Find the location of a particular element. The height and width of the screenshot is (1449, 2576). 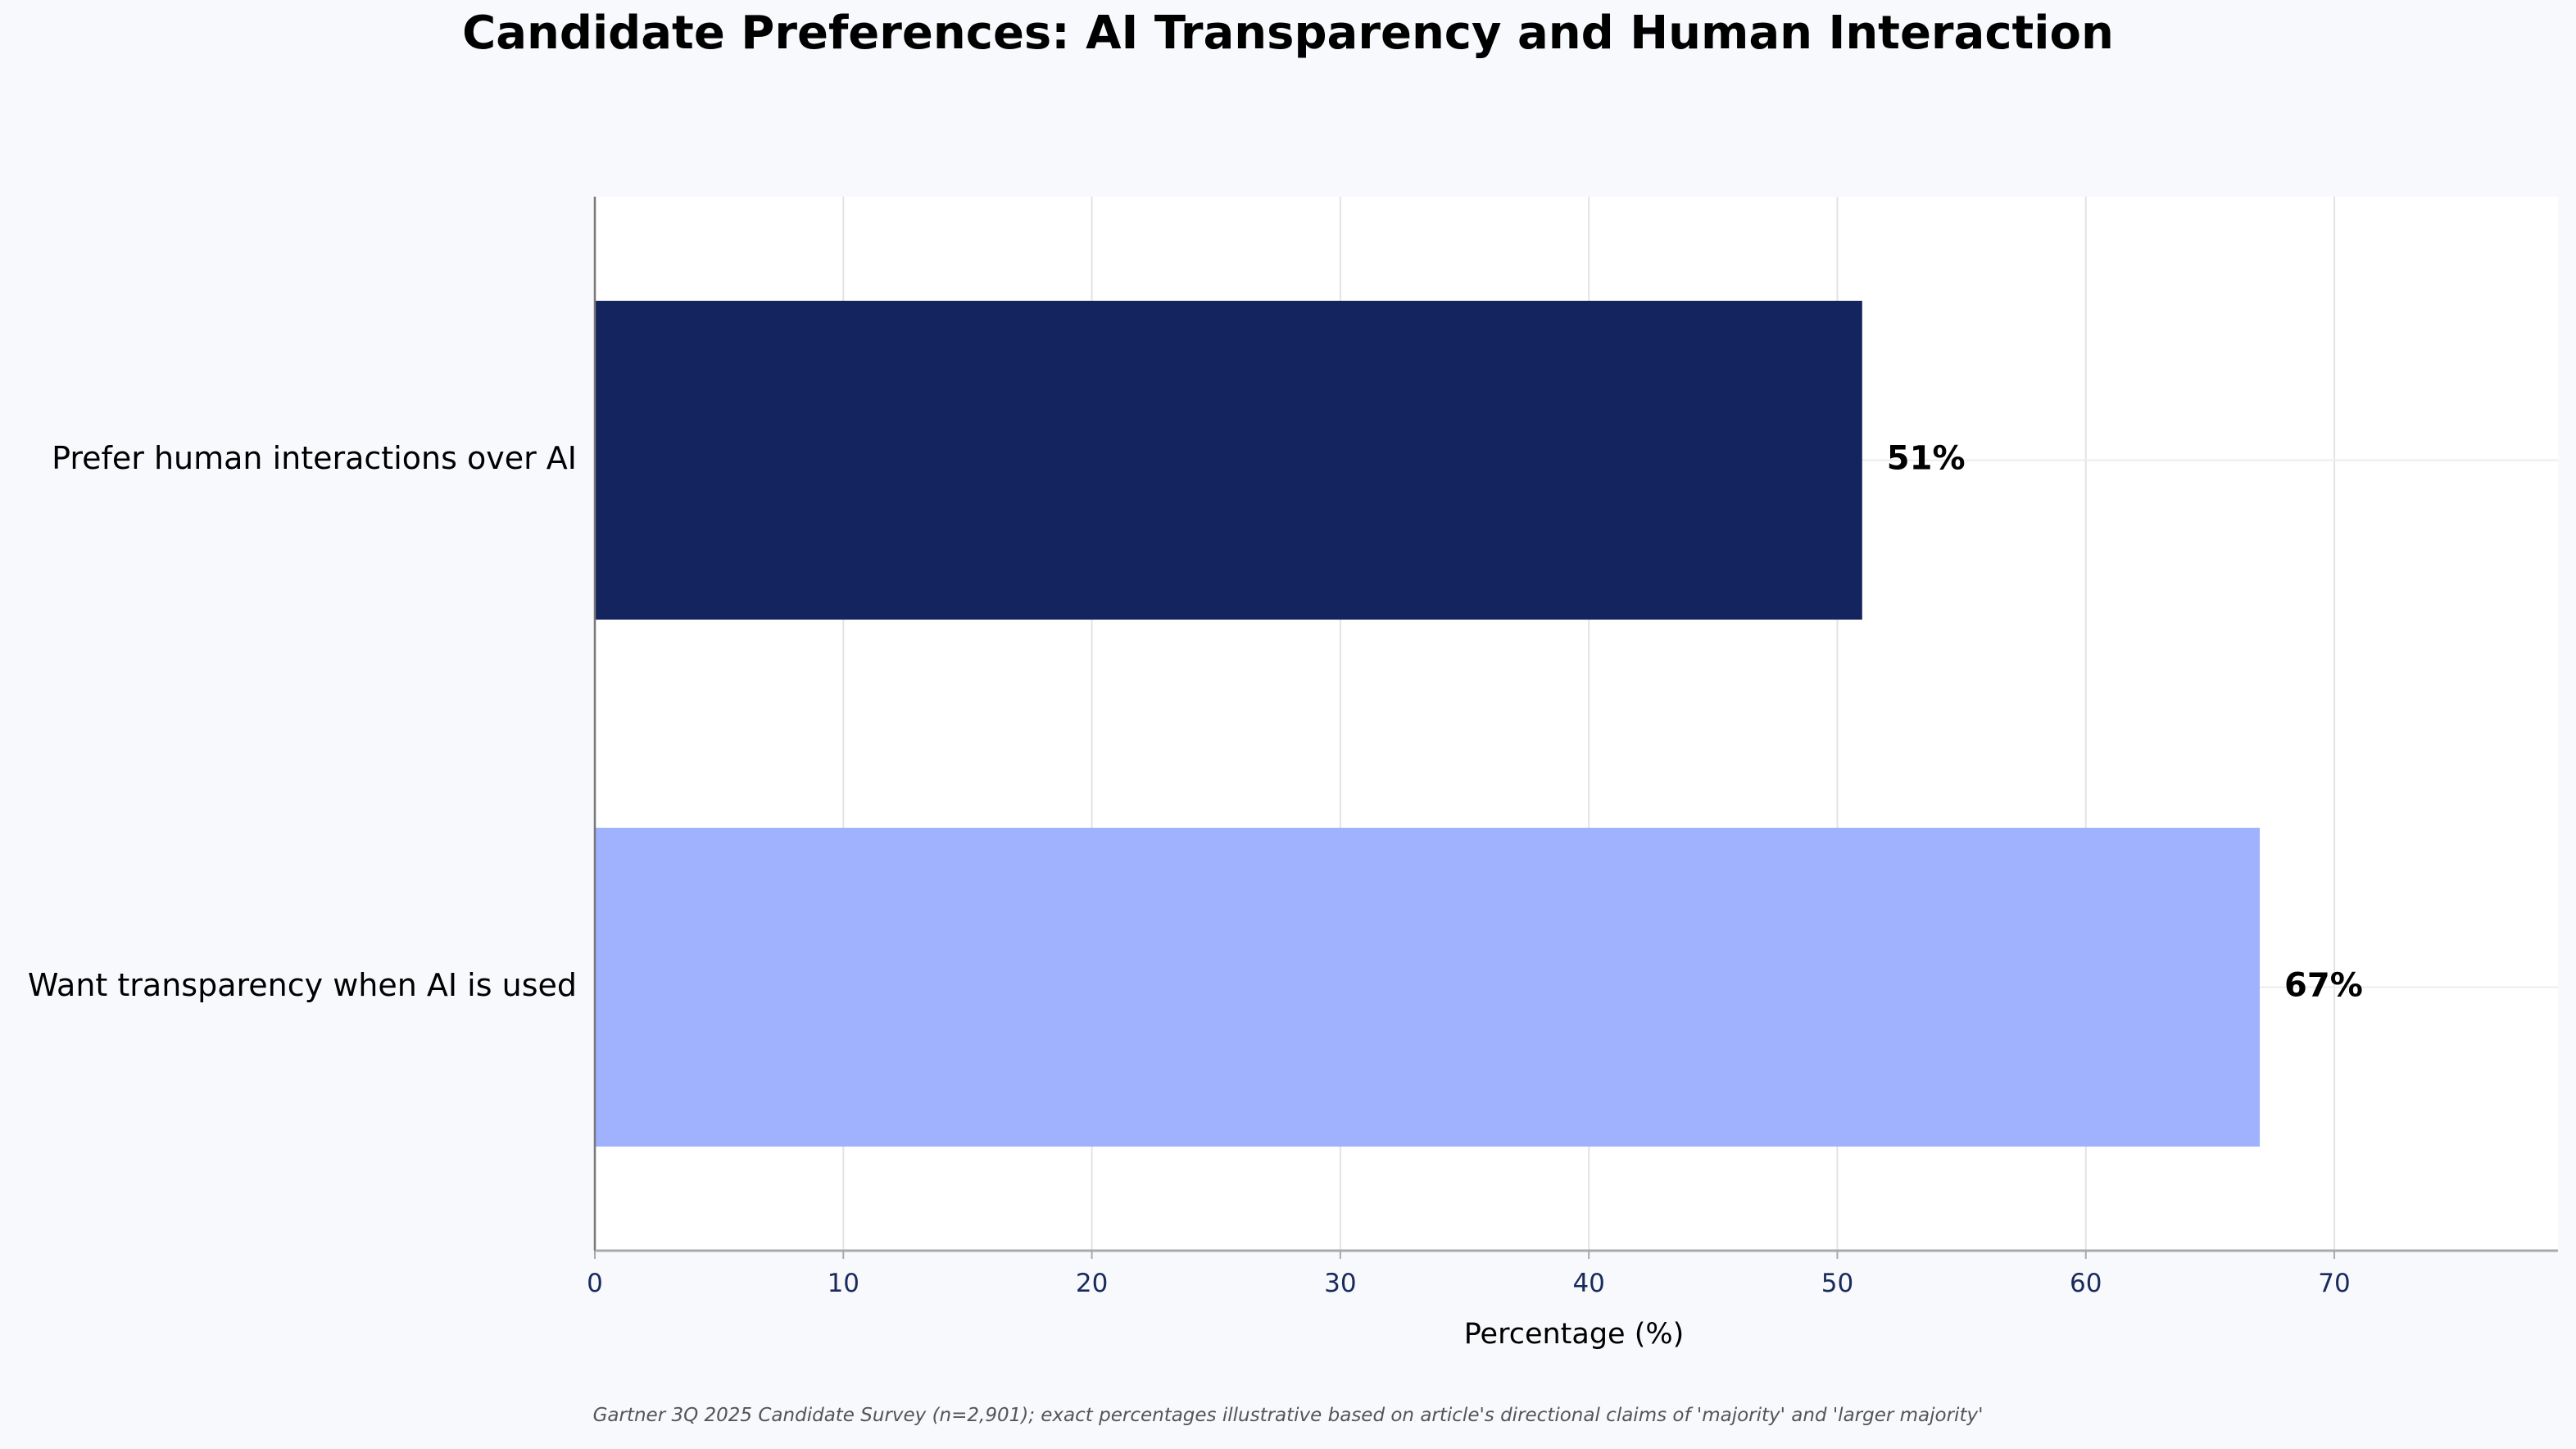

y-tick-label: Want transparency when AI is used is located at coordinates (302, 985).